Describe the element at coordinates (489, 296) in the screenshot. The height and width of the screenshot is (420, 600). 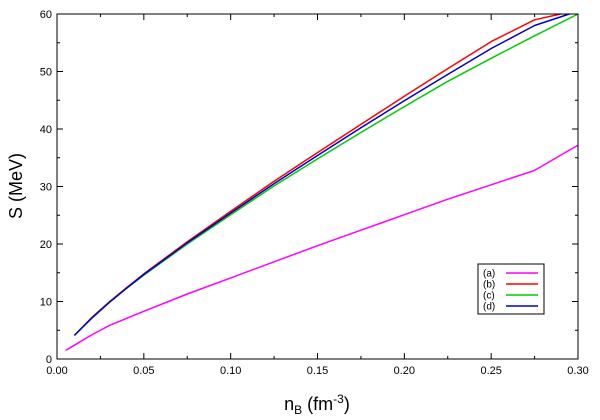
I see `legend-label-c: (c)` at that location.